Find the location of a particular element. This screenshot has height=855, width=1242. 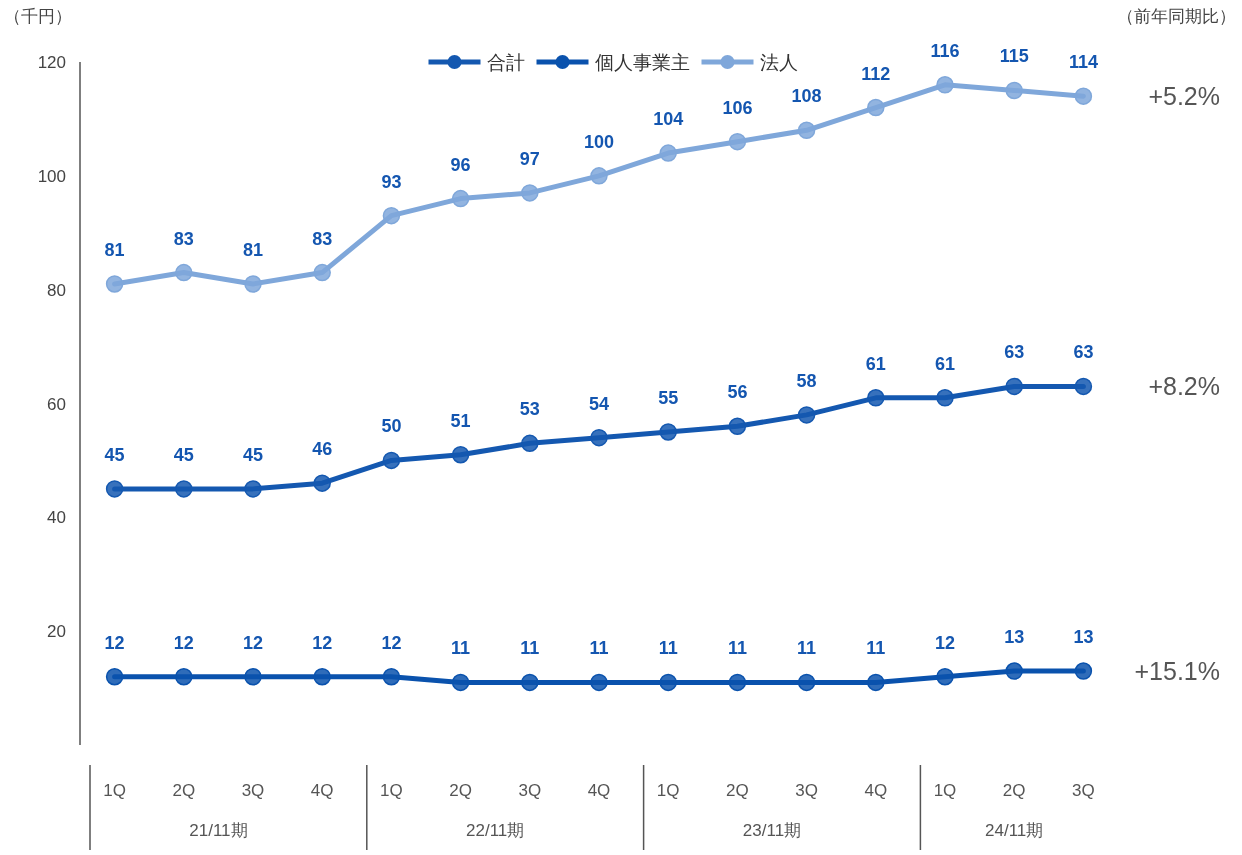

text: +8.2% is located at coordinates (1184, 386).